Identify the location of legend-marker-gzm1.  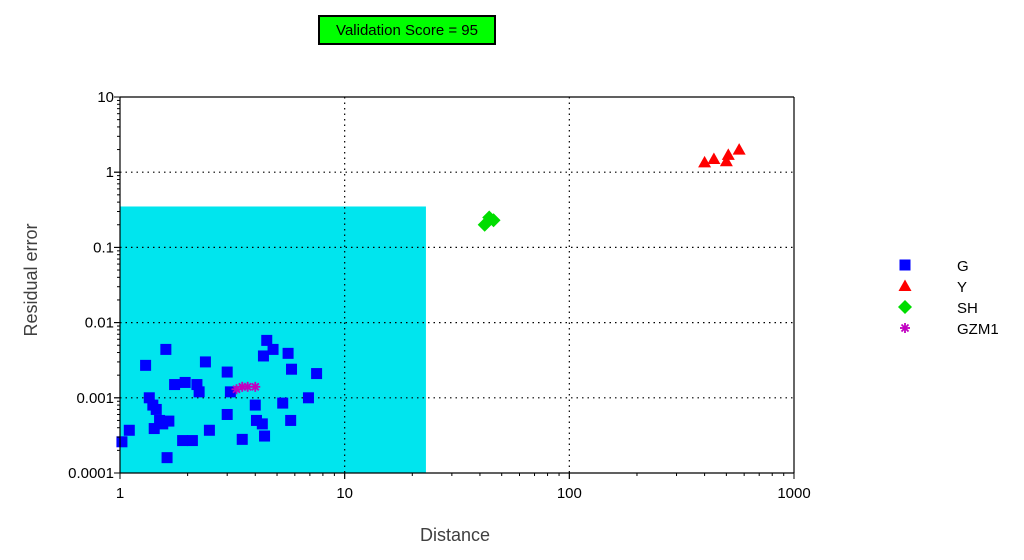
(905, 328).